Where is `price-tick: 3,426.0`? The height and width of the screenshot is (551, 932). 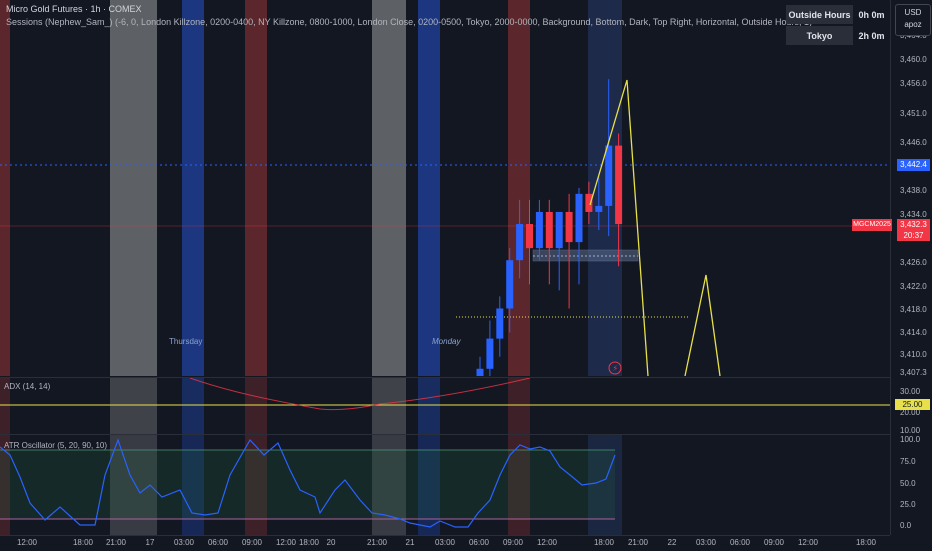
price-tick: 3,426.0 is located at coordinates (913, 262).